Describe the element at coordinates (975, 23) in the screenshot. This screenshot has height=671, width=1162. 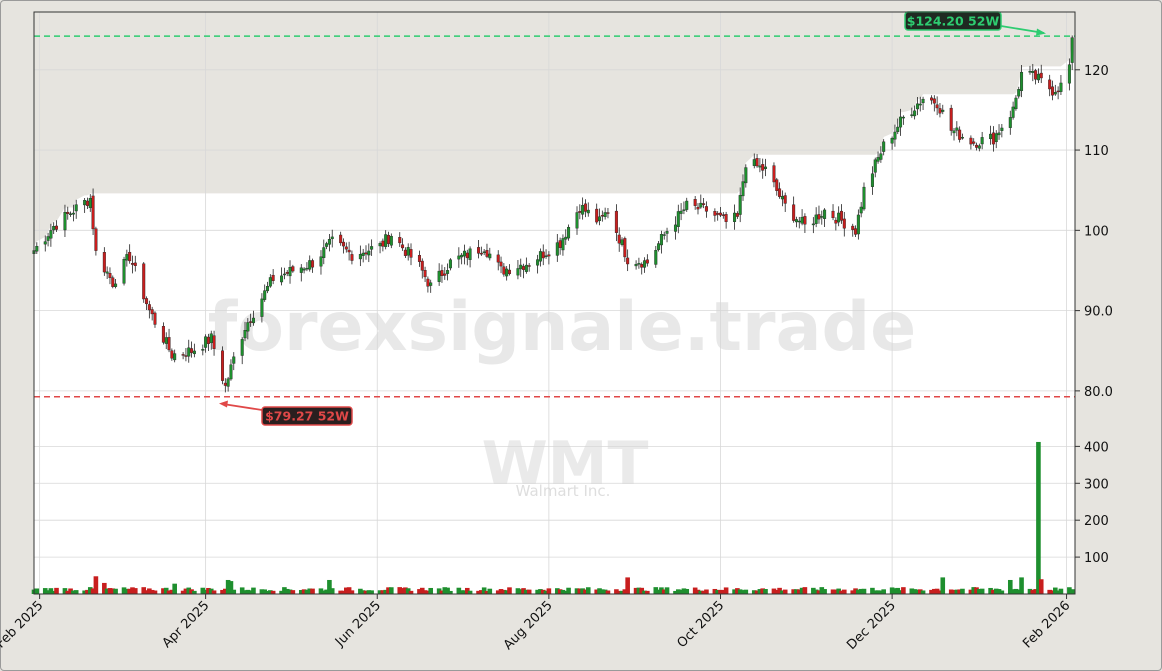
I see `high-52w-annotation: $124.20 52W` at that location.